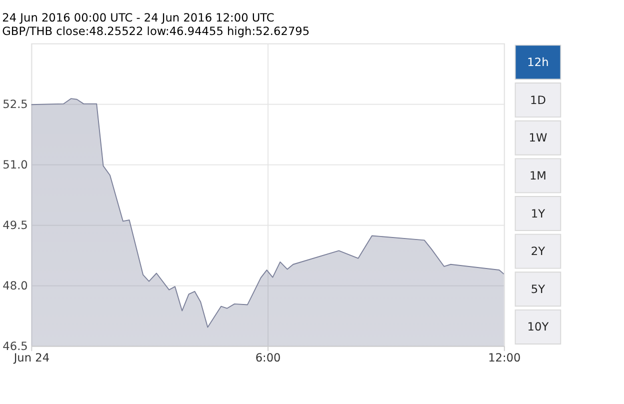 Image resolution: width=624 pixels, height=404 pixels. Describe the element at coordinates (138, 17) in the screenshot. I see `chart-title: 24 Jun 2016 00:00 UTC - 24 Jun 2016 12:00 UTC` at that location.